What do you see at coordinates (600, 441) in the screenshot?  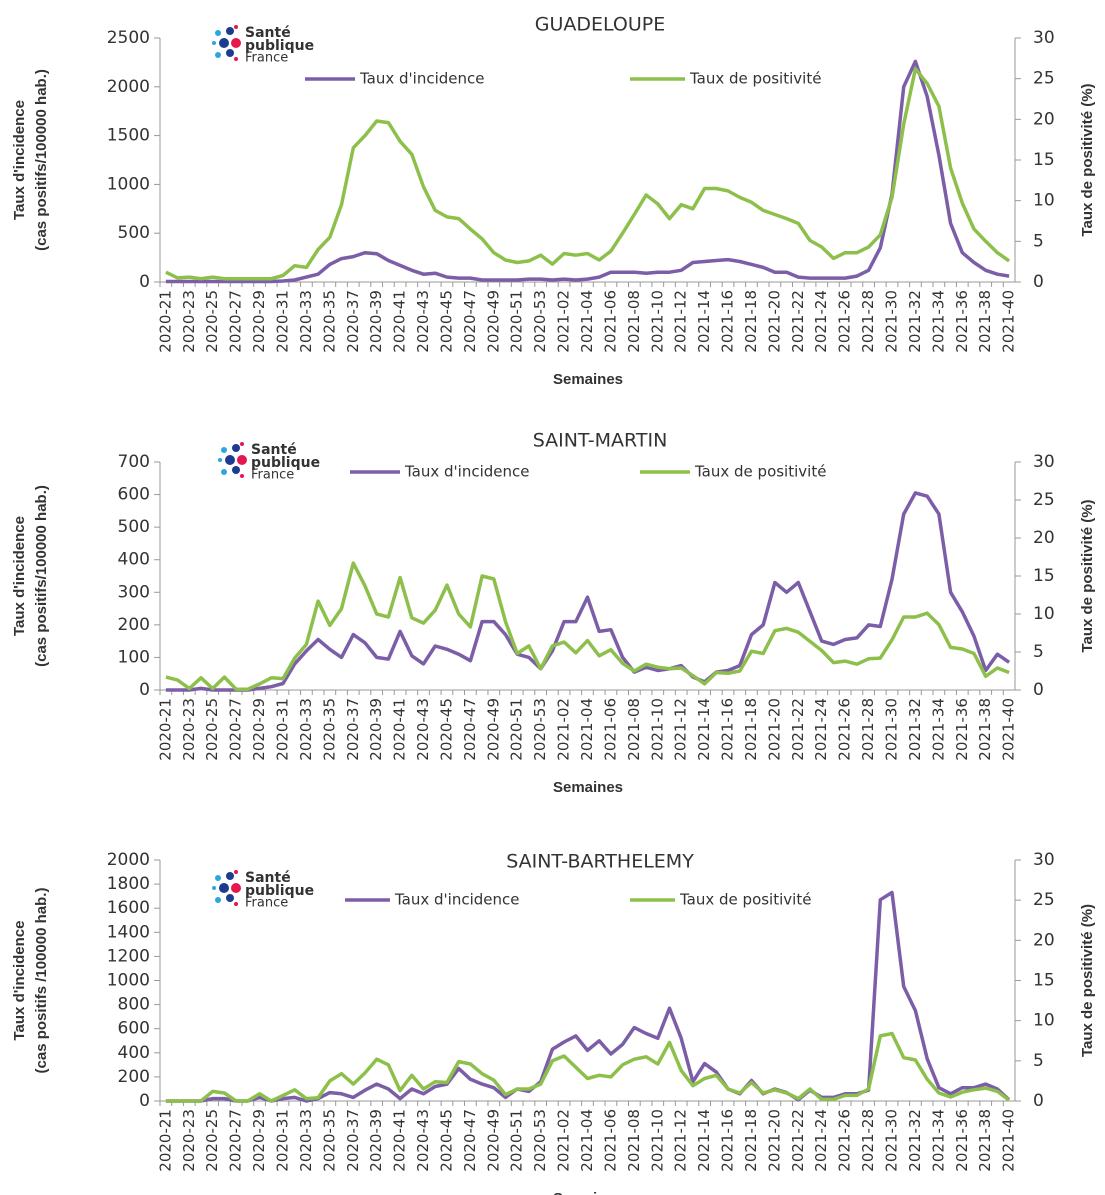 I see `chart-title: SAINT-MARTIN` at bounding box center [600, 441].